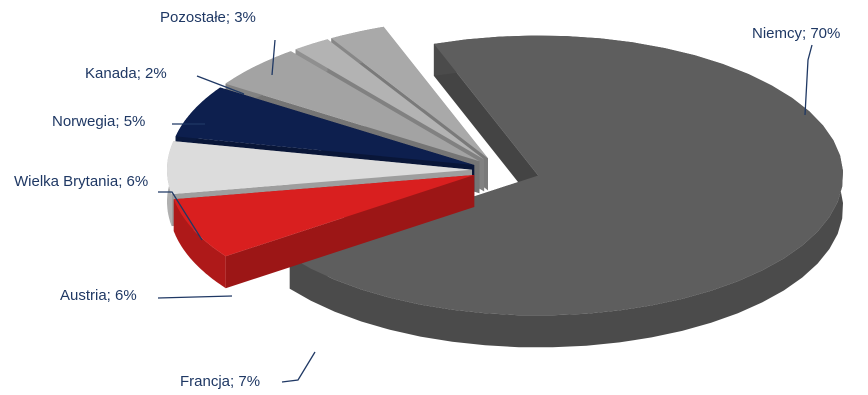  Describe the element at coordinates (98, 295) in the screenshot. I see `data-label: Austria; 6%` at that location.